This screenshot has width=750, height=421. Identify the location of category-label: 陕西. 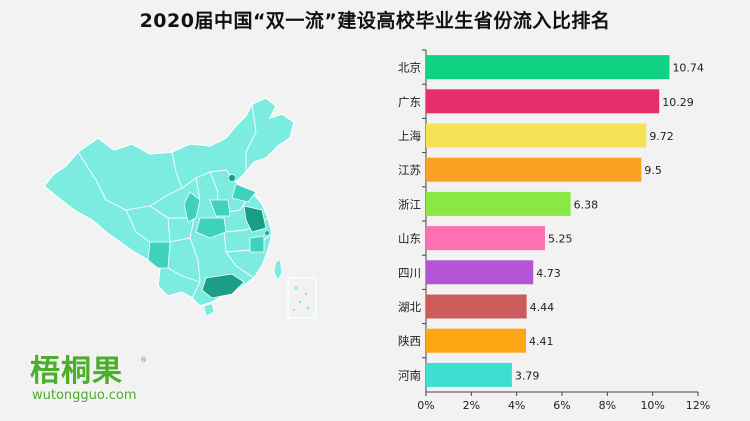
(409, 341).